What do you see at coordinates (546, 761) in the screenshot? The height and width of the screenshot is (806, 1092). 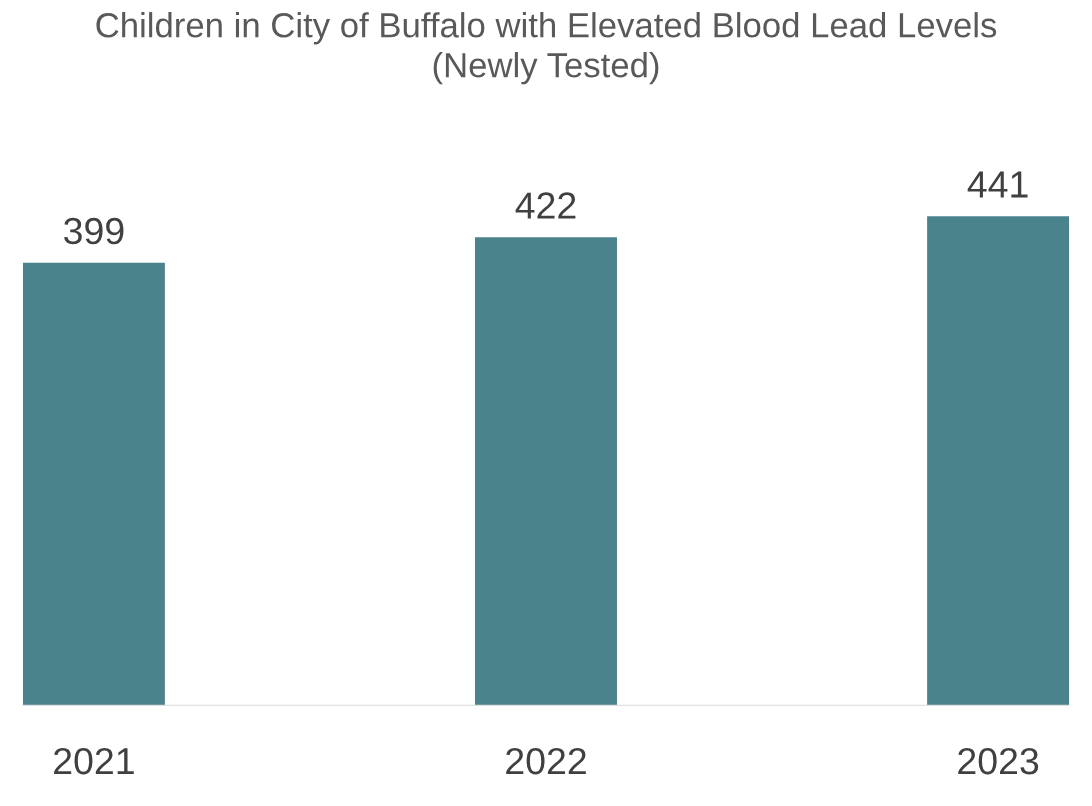 I see `x-tick-label: 2022` at bounding box center [546, 761].